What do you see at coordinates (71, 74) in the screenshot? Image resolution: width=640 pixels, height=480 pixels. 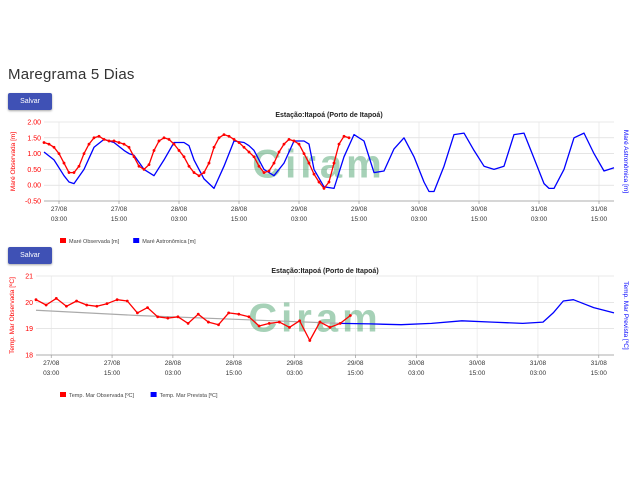 I see `page-title: Maregrama 5 Dias` at bounding box center [71, 74].